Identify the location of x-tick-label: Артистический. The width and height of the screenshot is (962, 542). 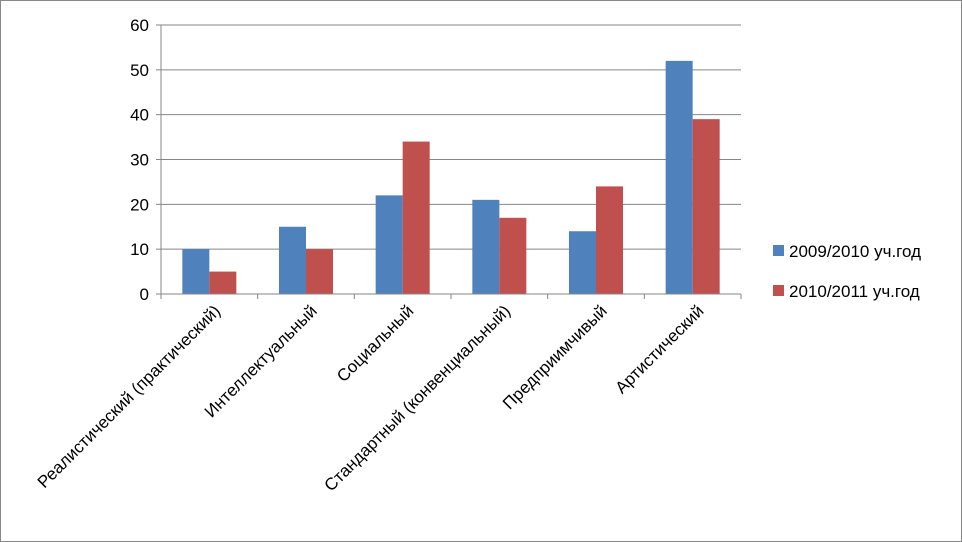
(660, 349).